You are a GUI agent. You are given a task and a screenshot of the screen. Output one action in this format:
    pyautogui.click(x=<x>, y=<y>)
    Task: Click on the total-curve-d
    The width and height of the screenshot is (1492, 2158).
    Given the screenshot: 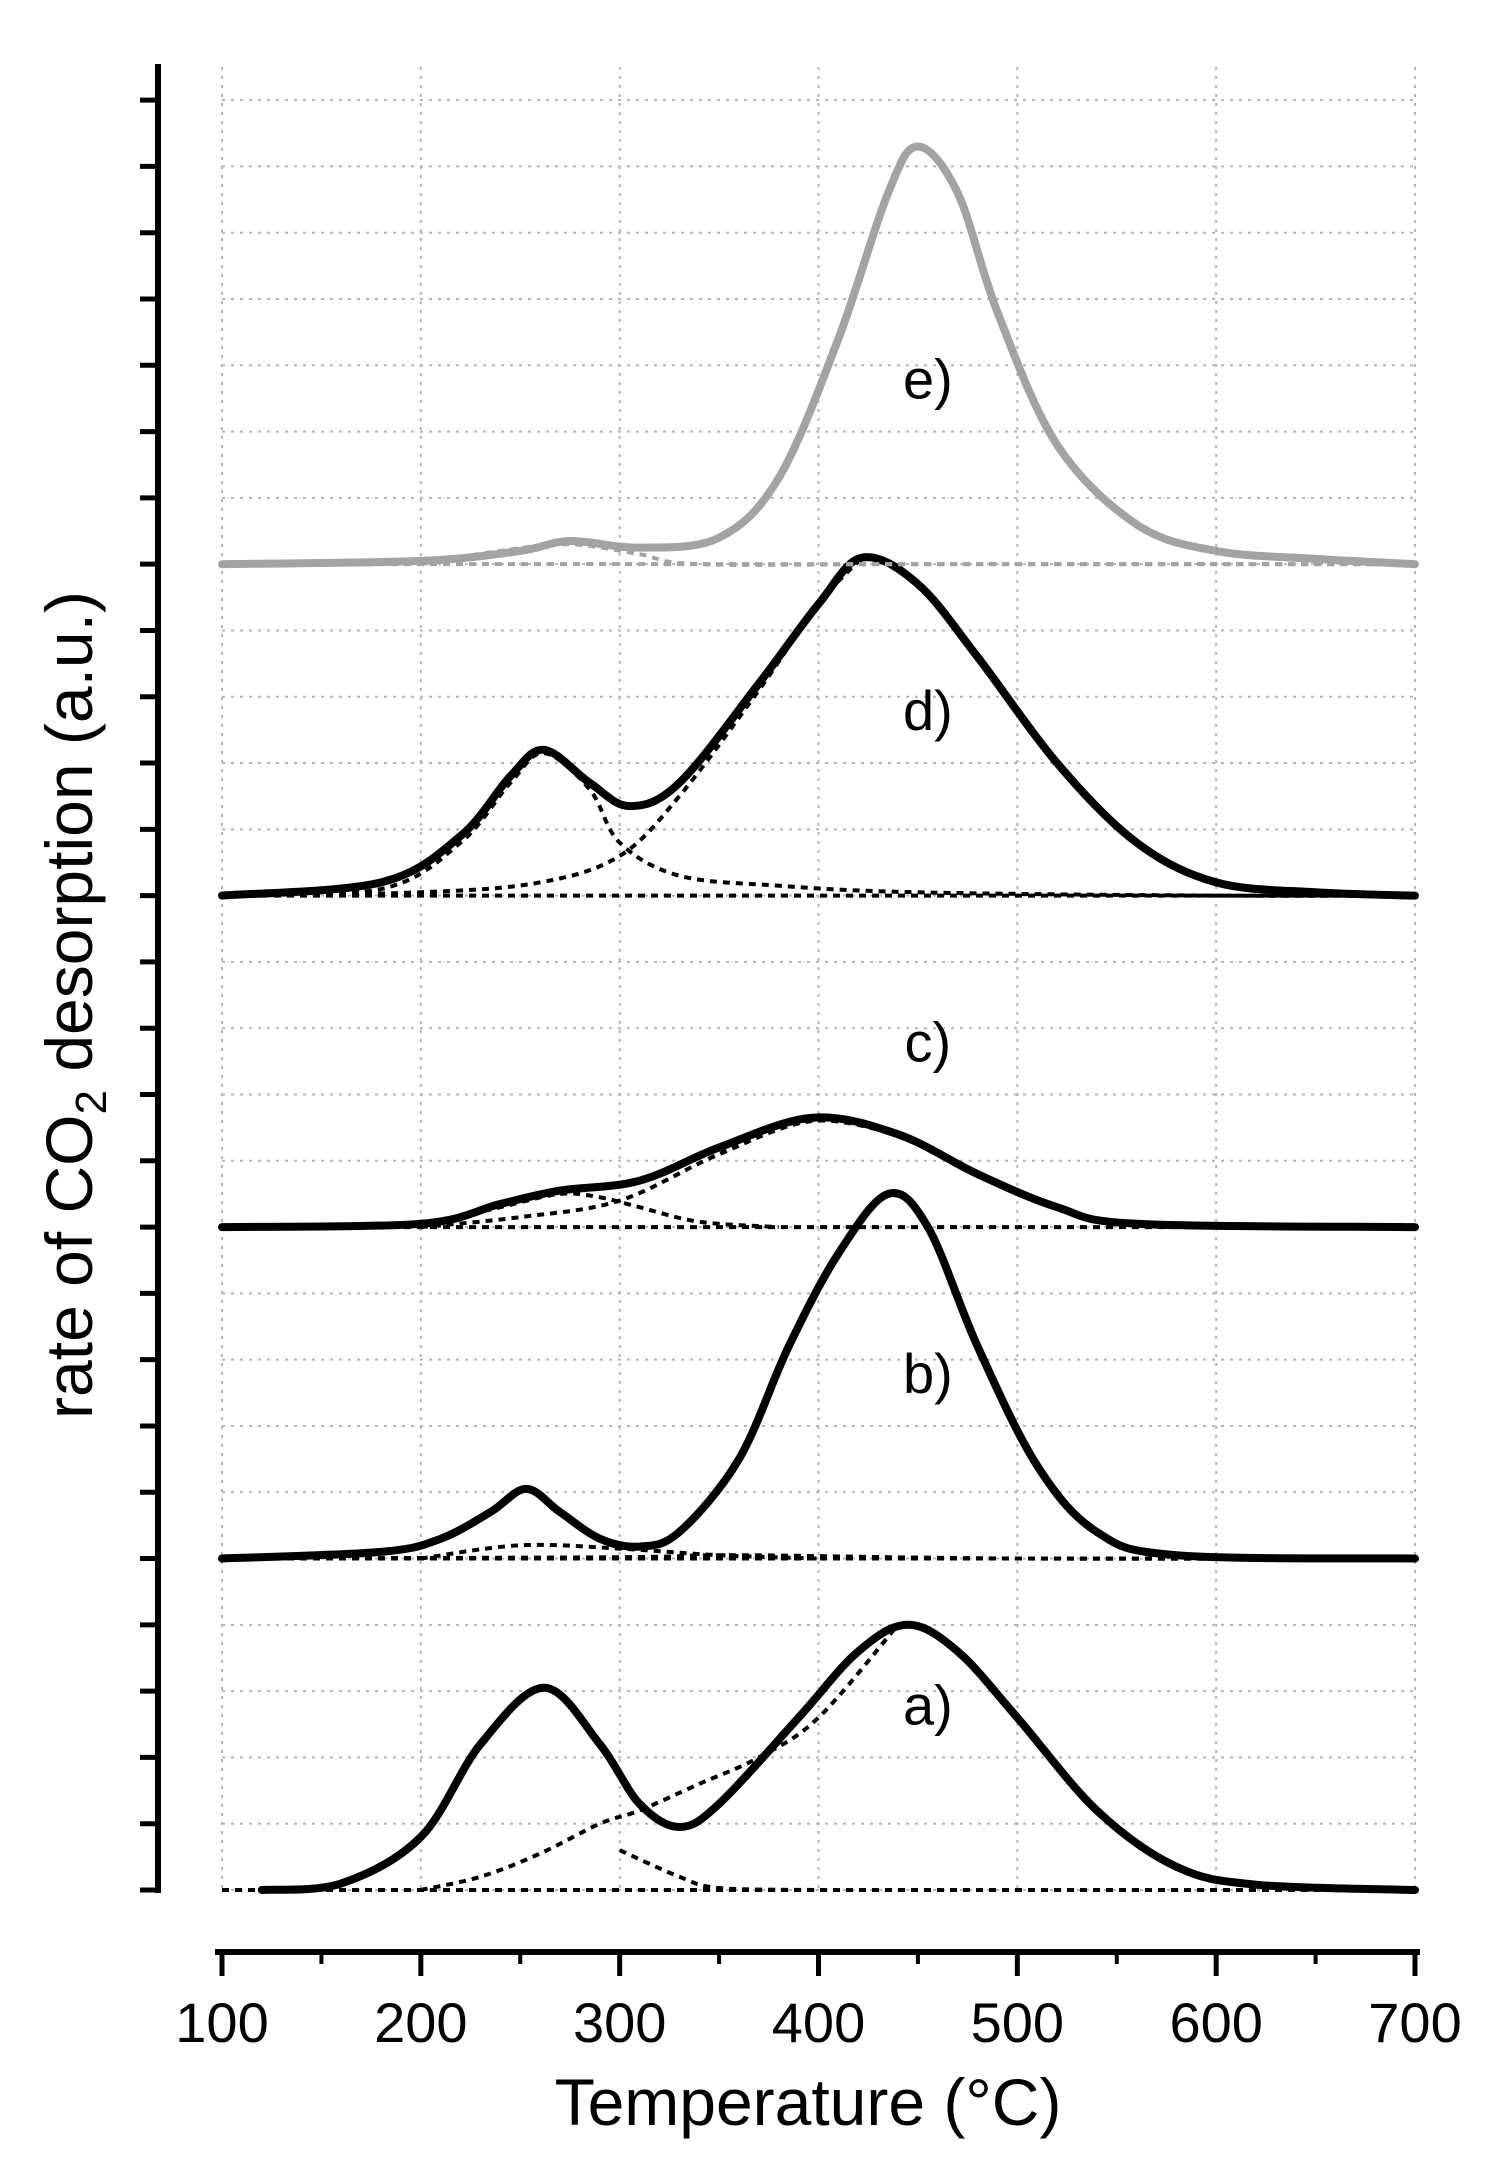 What is the action you would take?
    pyautogui.click(x=818, y=726)
    